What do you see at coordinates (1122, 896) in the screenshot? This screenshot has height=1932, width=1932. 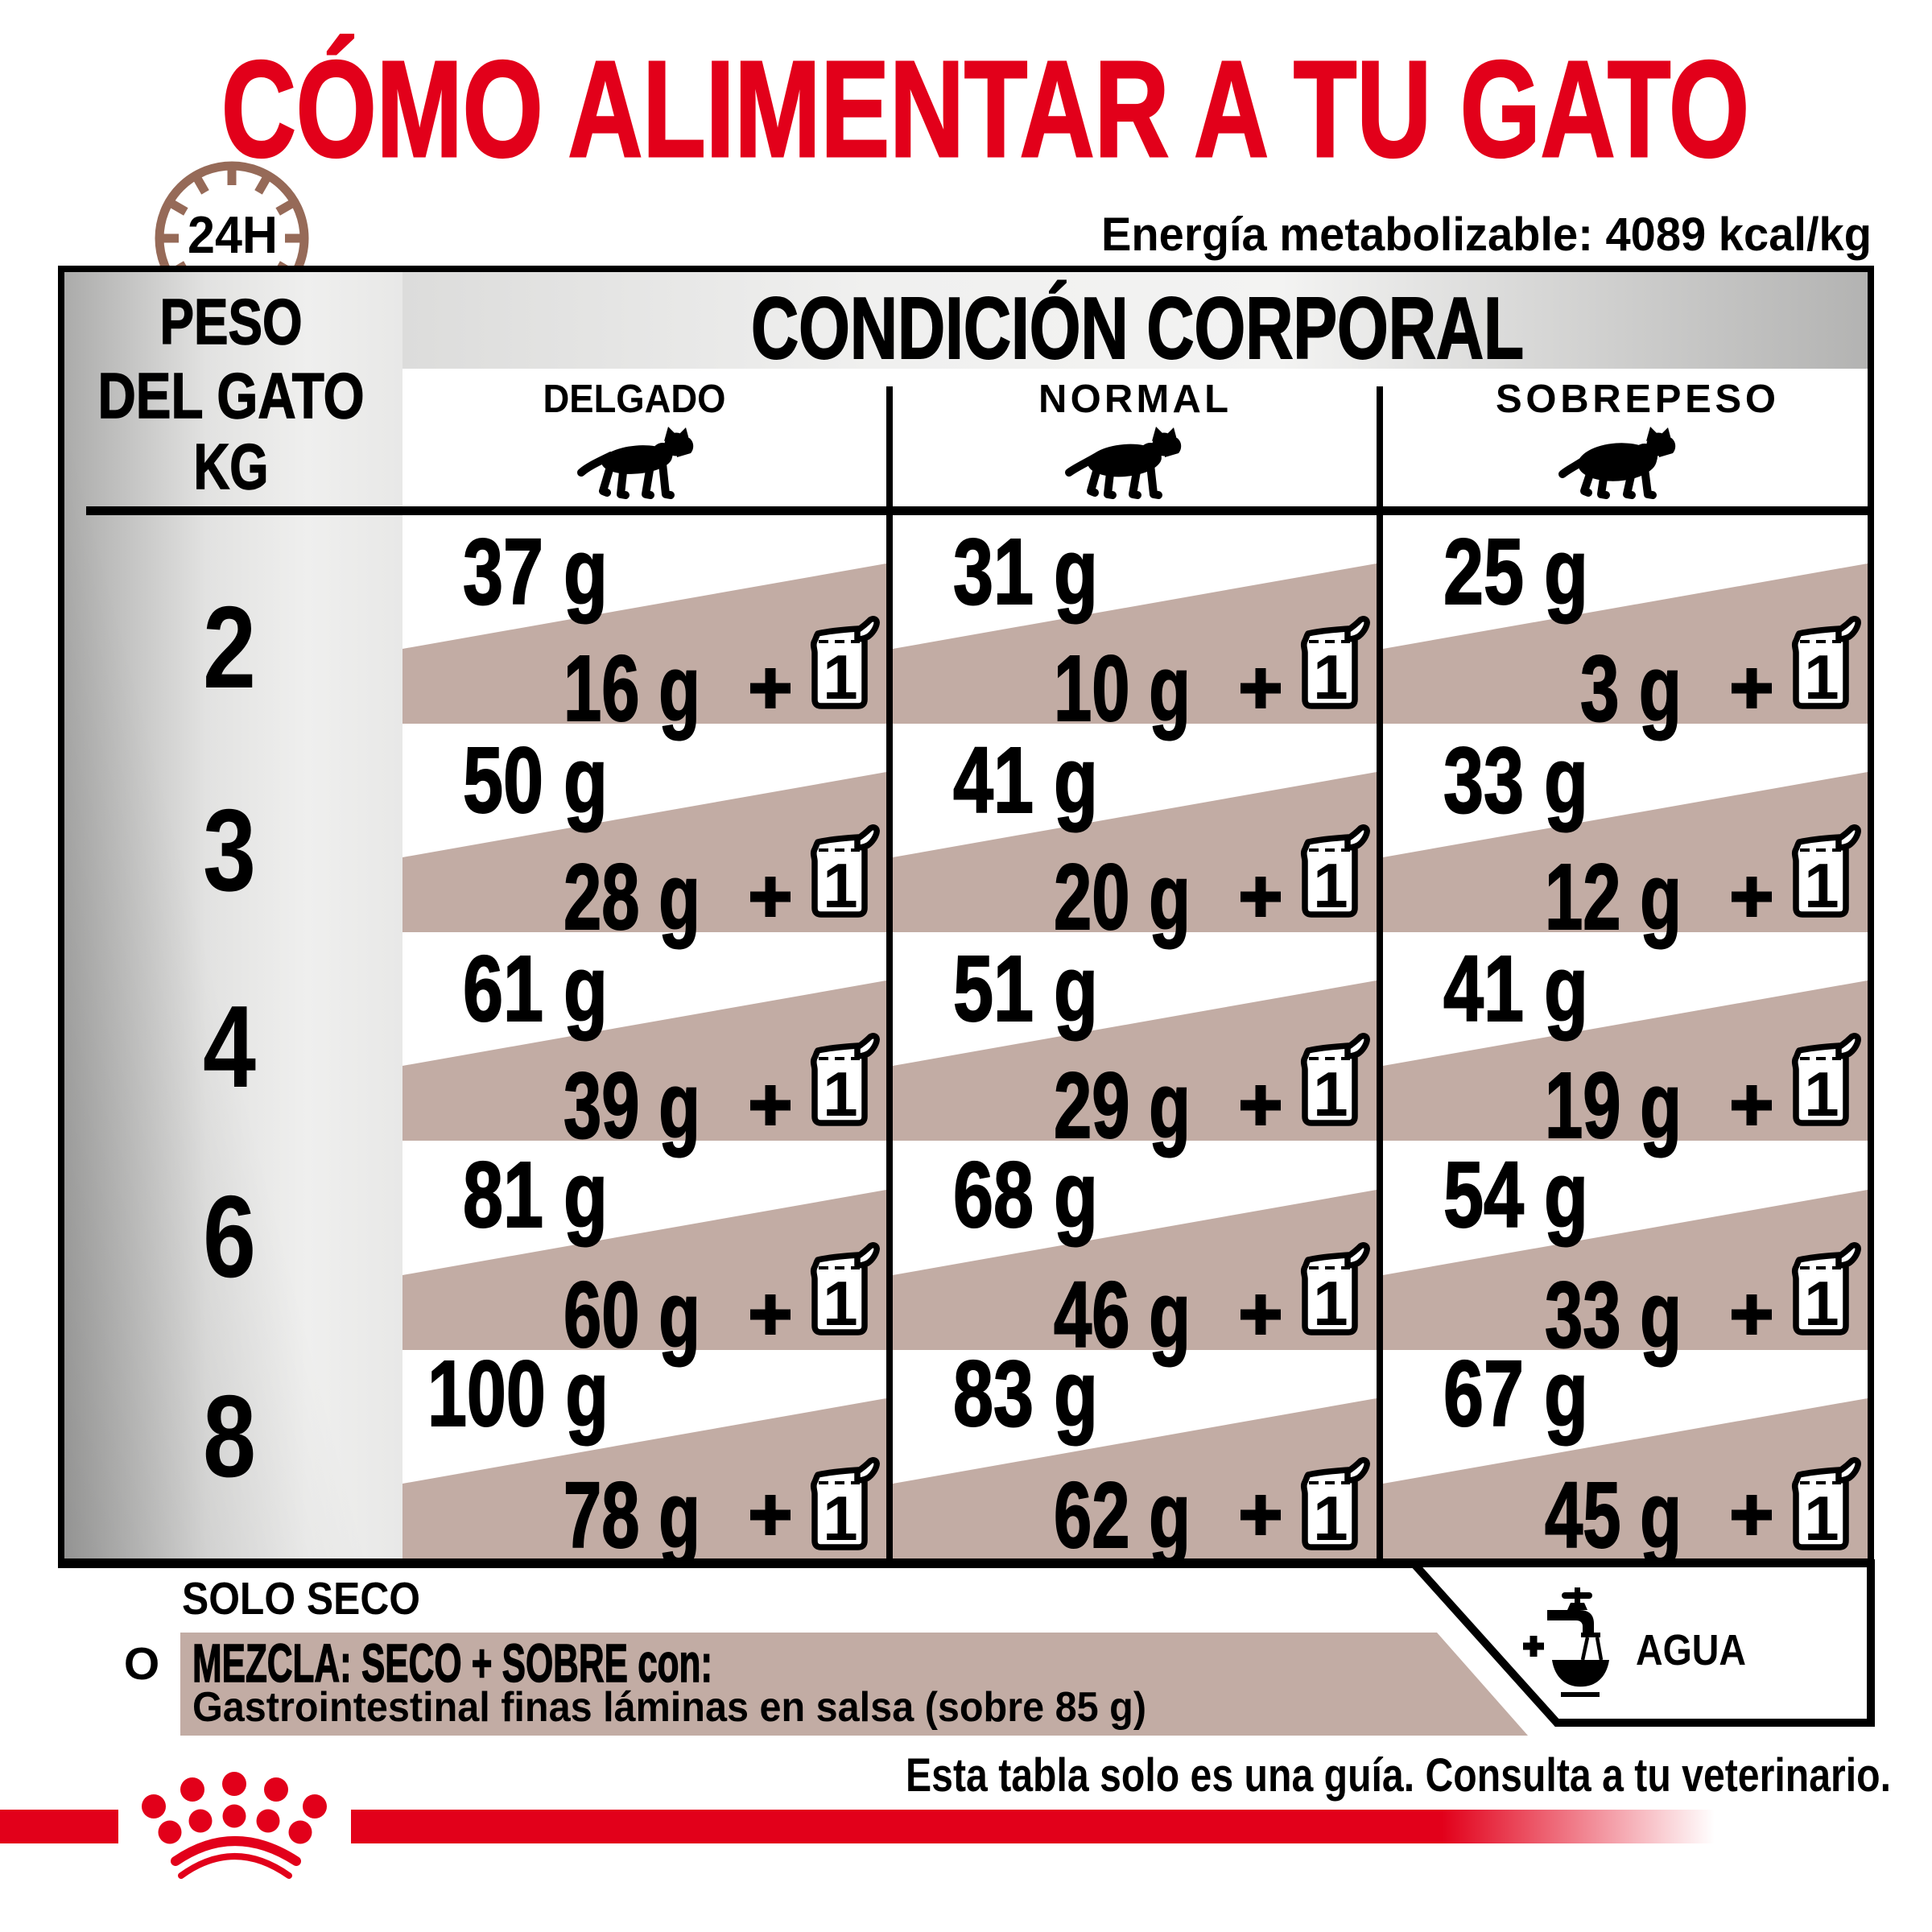 I see `svg-text: 20 g` at bounding box center [1122, 896].